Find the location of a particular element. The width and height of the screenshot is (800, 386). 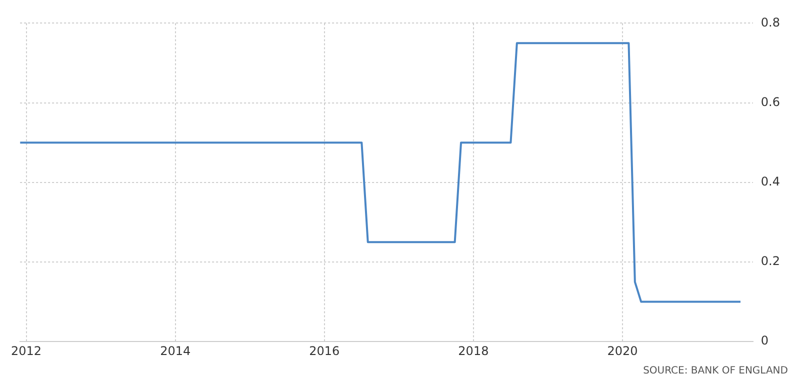

y-tick-label: 0.8 is located at coordinates (770, 22).